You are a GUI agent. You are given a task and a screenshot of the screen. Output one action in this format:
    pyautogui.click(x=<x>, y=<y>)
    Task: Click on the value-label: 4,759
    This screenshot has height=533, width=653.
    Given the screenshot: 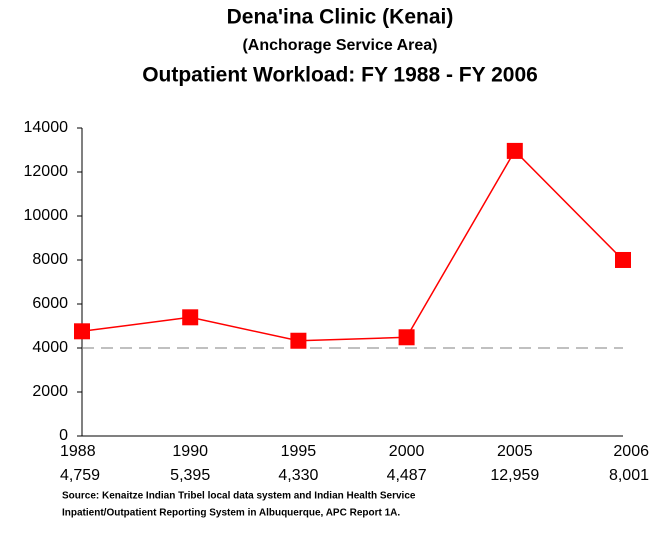 What is the action you would take?
    pyautogui.click(x=80, y=475)
    